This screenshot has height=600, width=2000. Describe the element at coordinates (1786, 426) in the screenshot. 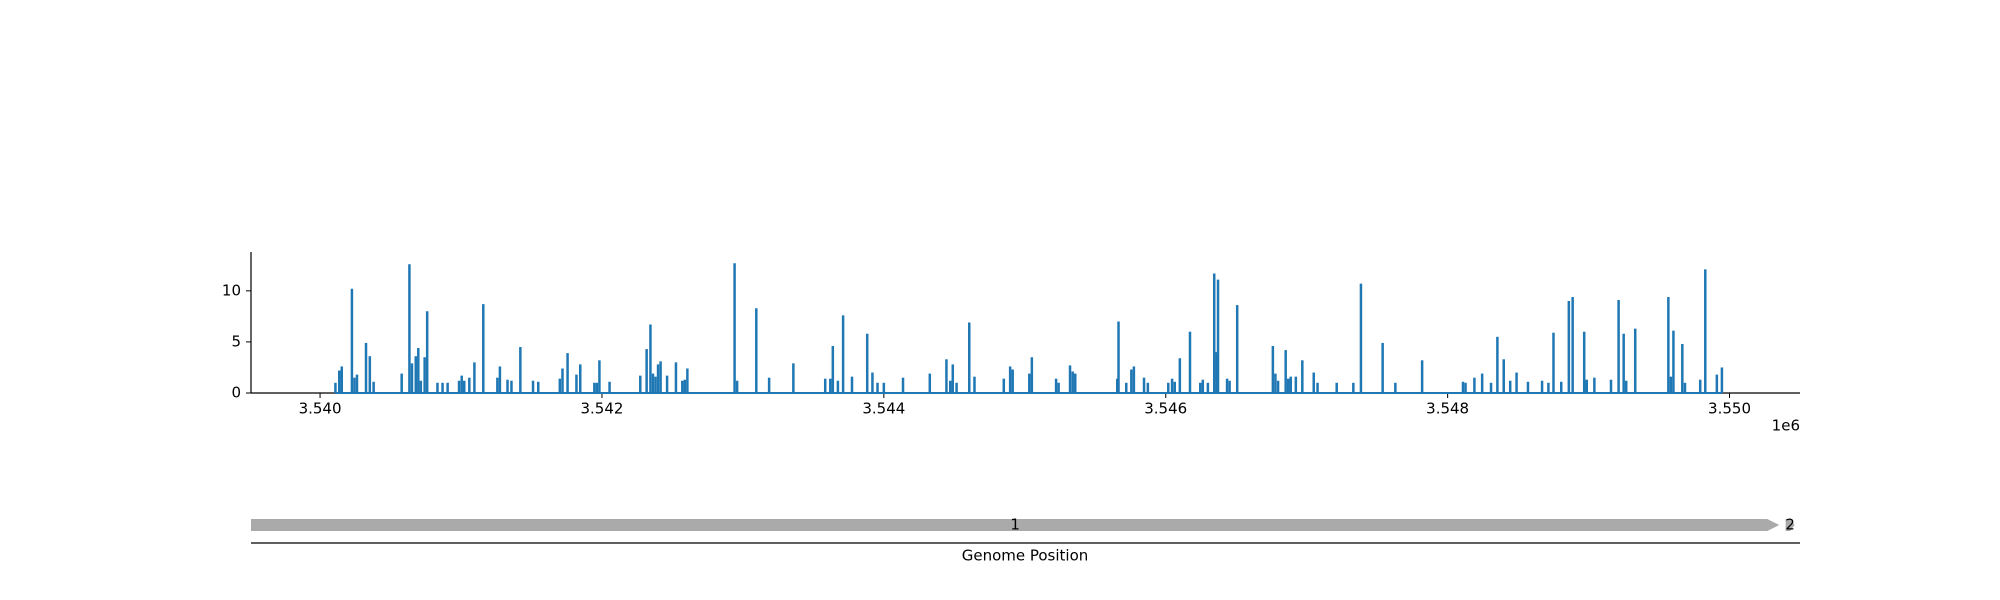

I see `x-offset-label: 1e6` at that location.